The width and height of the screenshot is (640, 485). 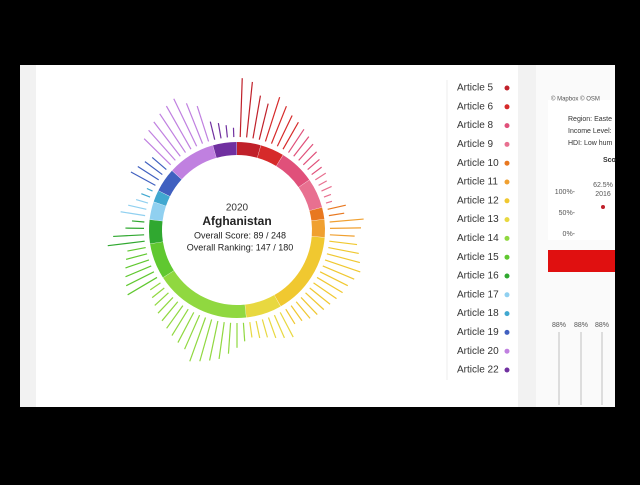 I want to click on legend-label: Article 14, so click(x=478, y=238).